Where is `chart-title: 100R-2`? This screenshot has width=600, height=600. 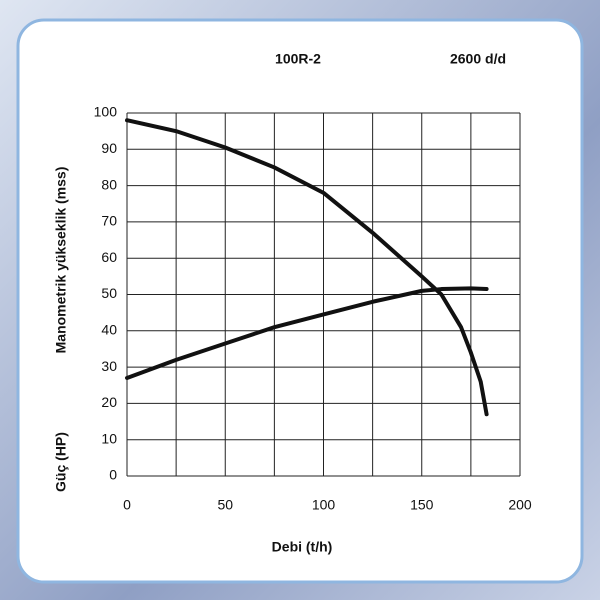
chart-title: 100R-2 is located at coordinates (298, 59).